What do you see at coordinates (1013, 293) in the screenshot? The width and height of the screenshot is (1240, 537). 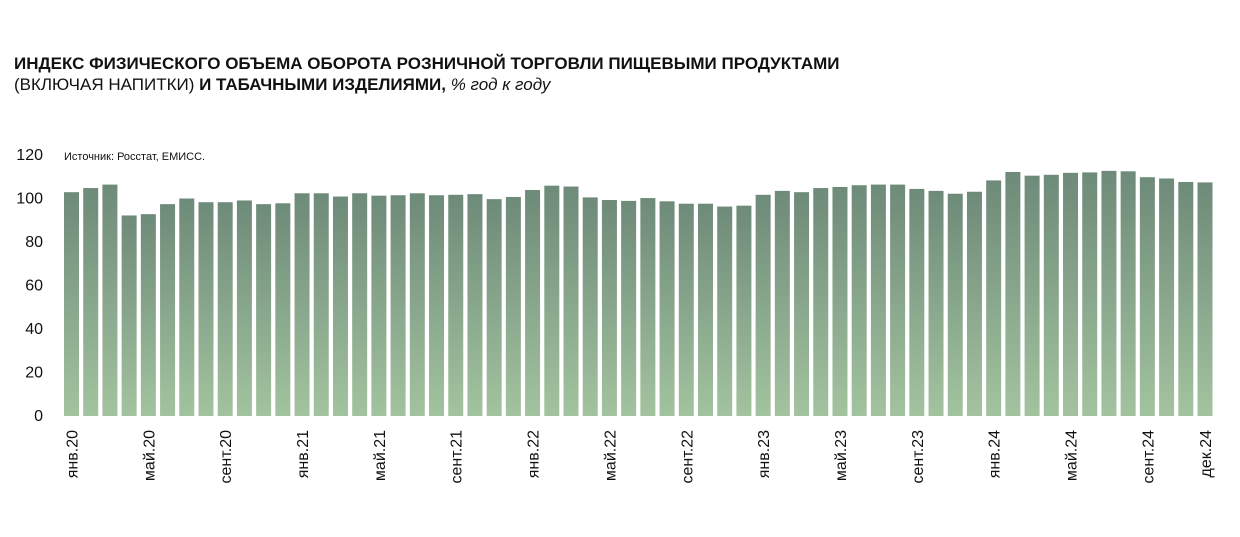 I see `bar-фев.24` at bounding box center [1013, 293].